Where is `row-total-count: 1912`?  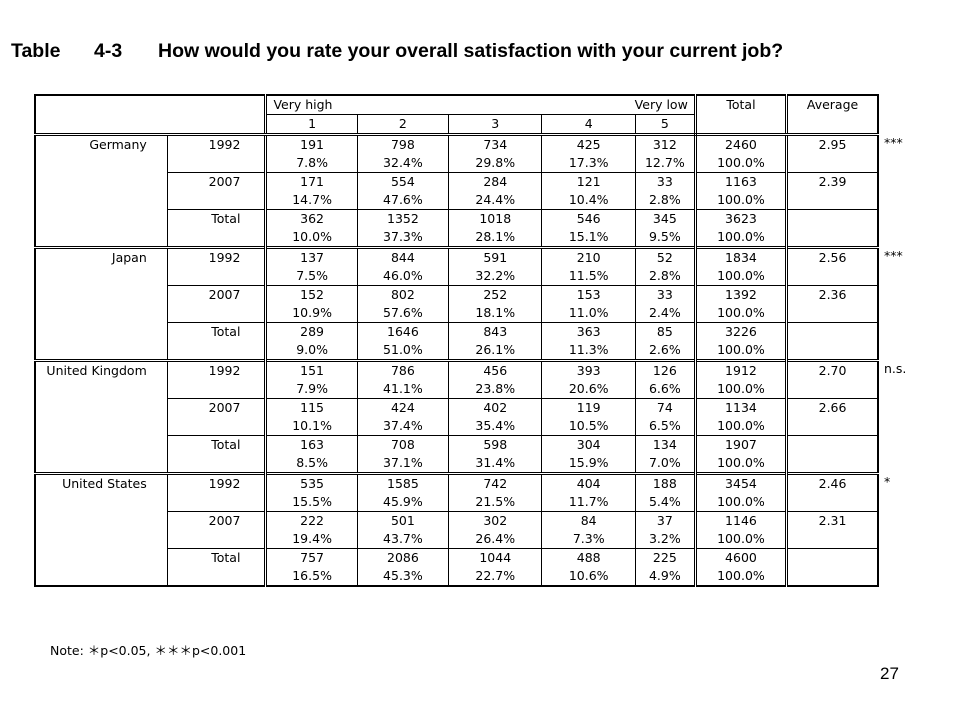 row-total-count: 1912 is located at coordinates (740, 369).